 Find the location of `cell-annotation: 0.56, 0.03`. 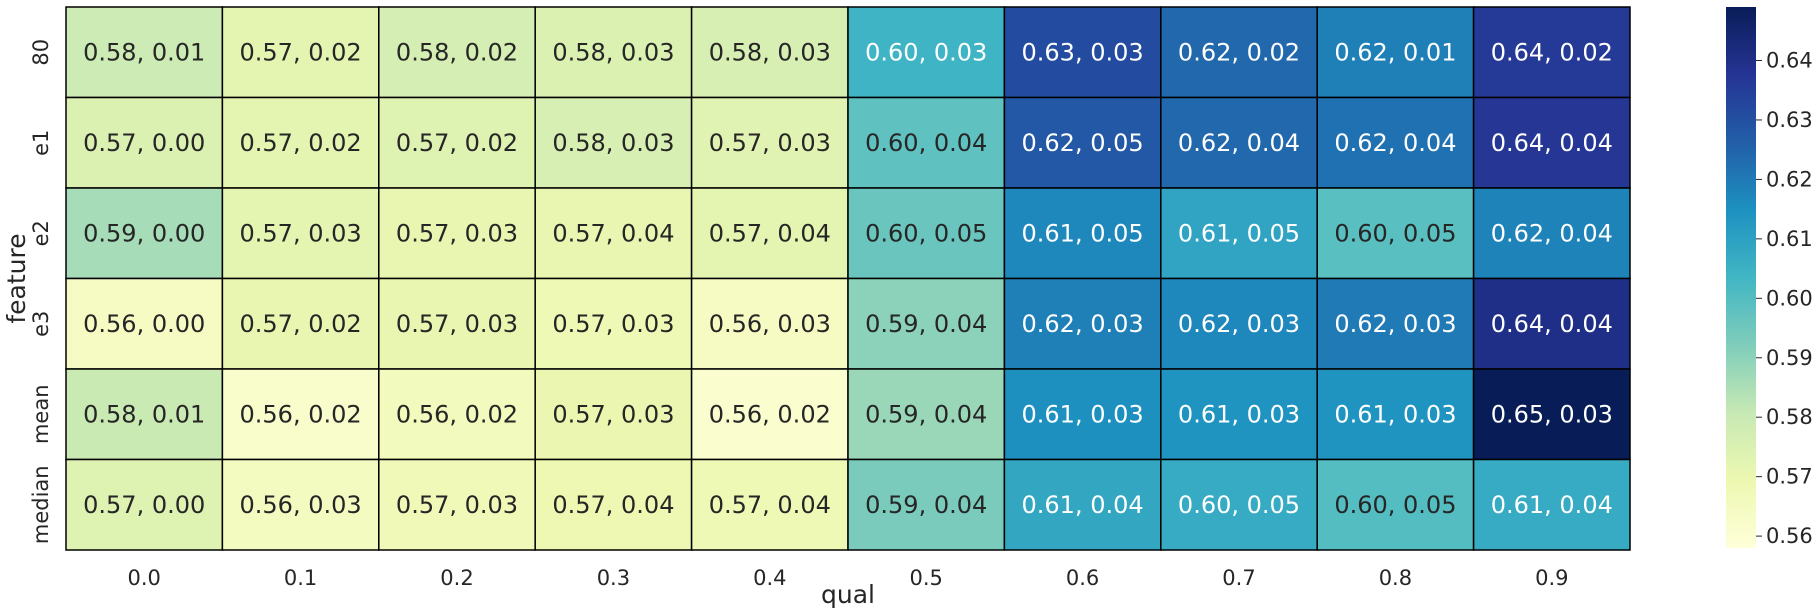

cell-annotation: 0.56, 0.03 is located at coordinates (770, 324).